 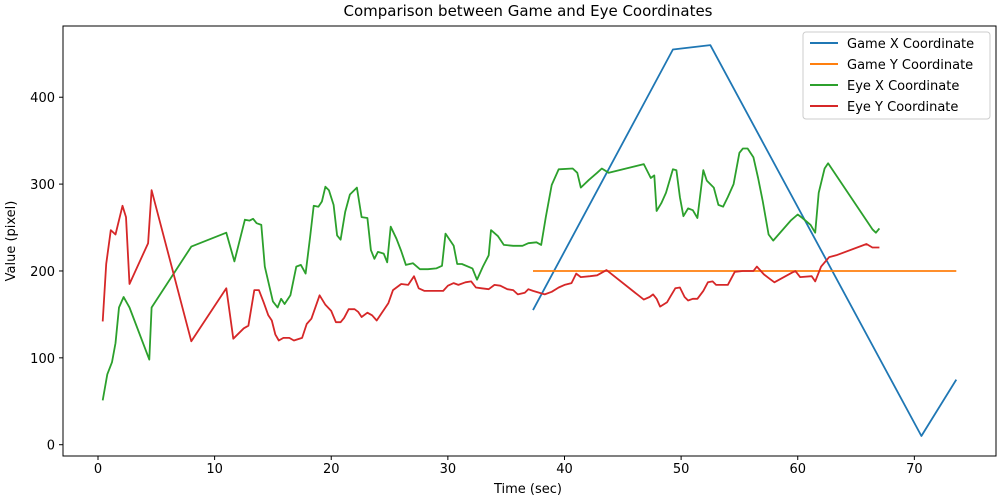 I want to click on x-tick-label: 70, so click(x=914, y=469).